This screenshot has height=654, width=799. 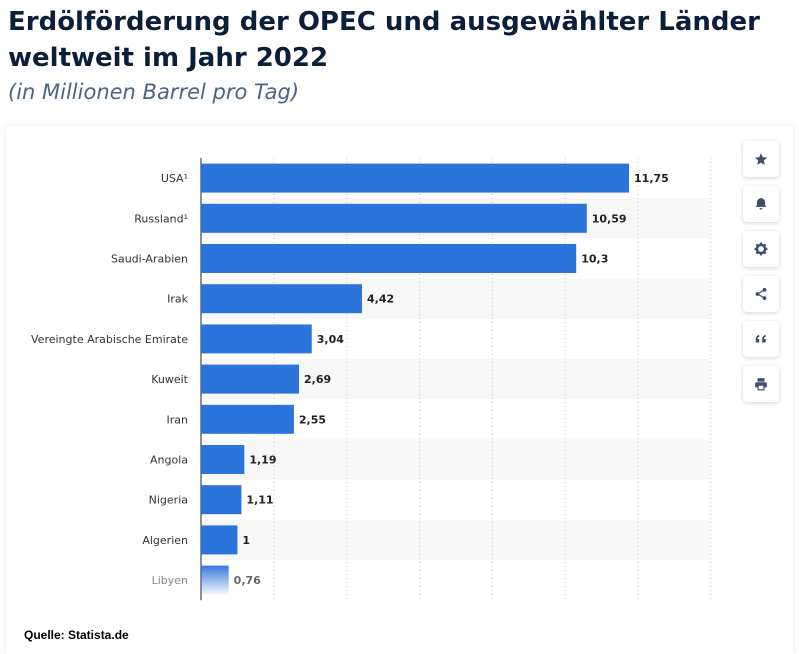 I want to click on gear-icon, so click(x=761, y=249).